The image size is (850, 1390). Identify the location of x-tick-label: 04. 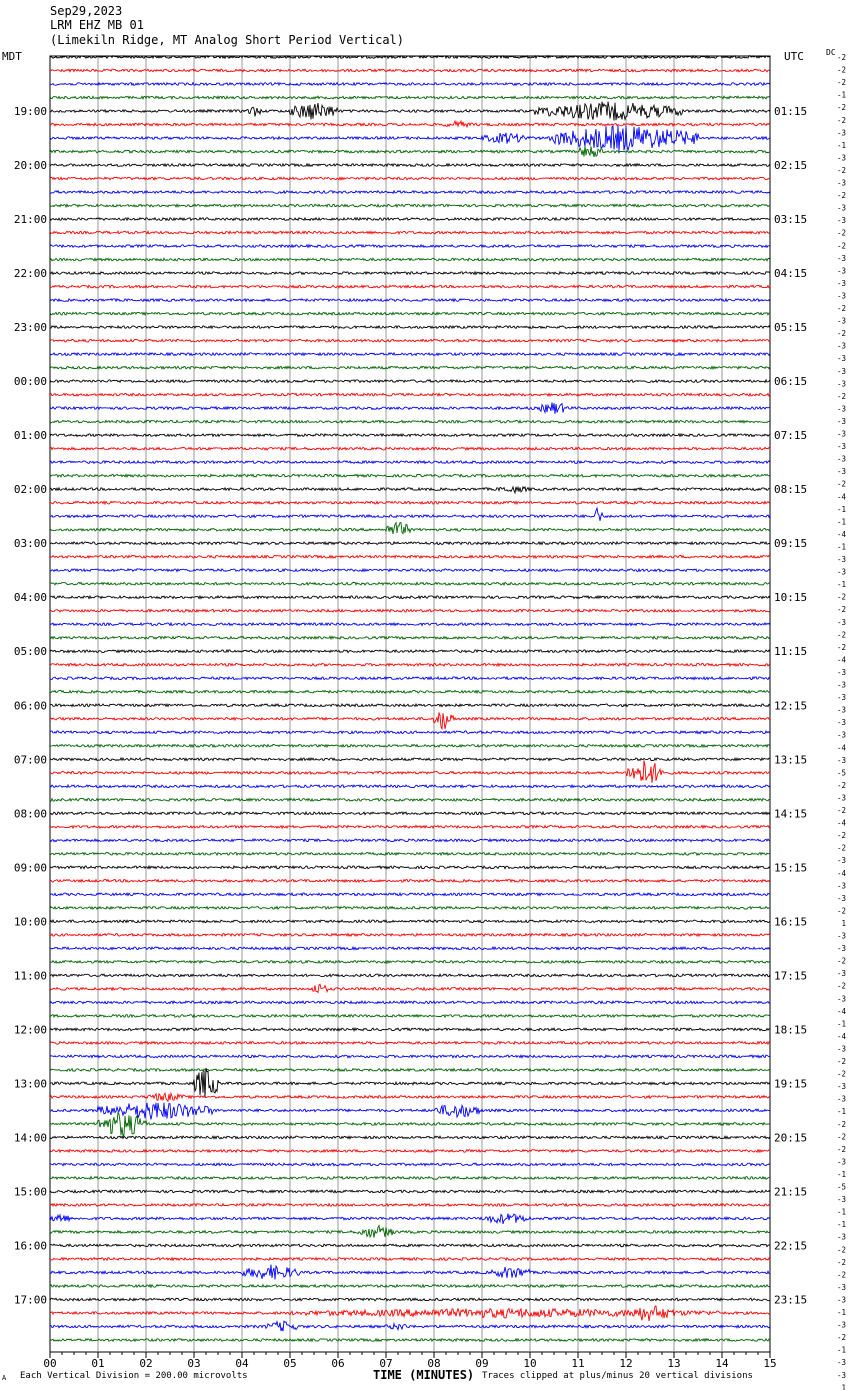
(242, 1363).